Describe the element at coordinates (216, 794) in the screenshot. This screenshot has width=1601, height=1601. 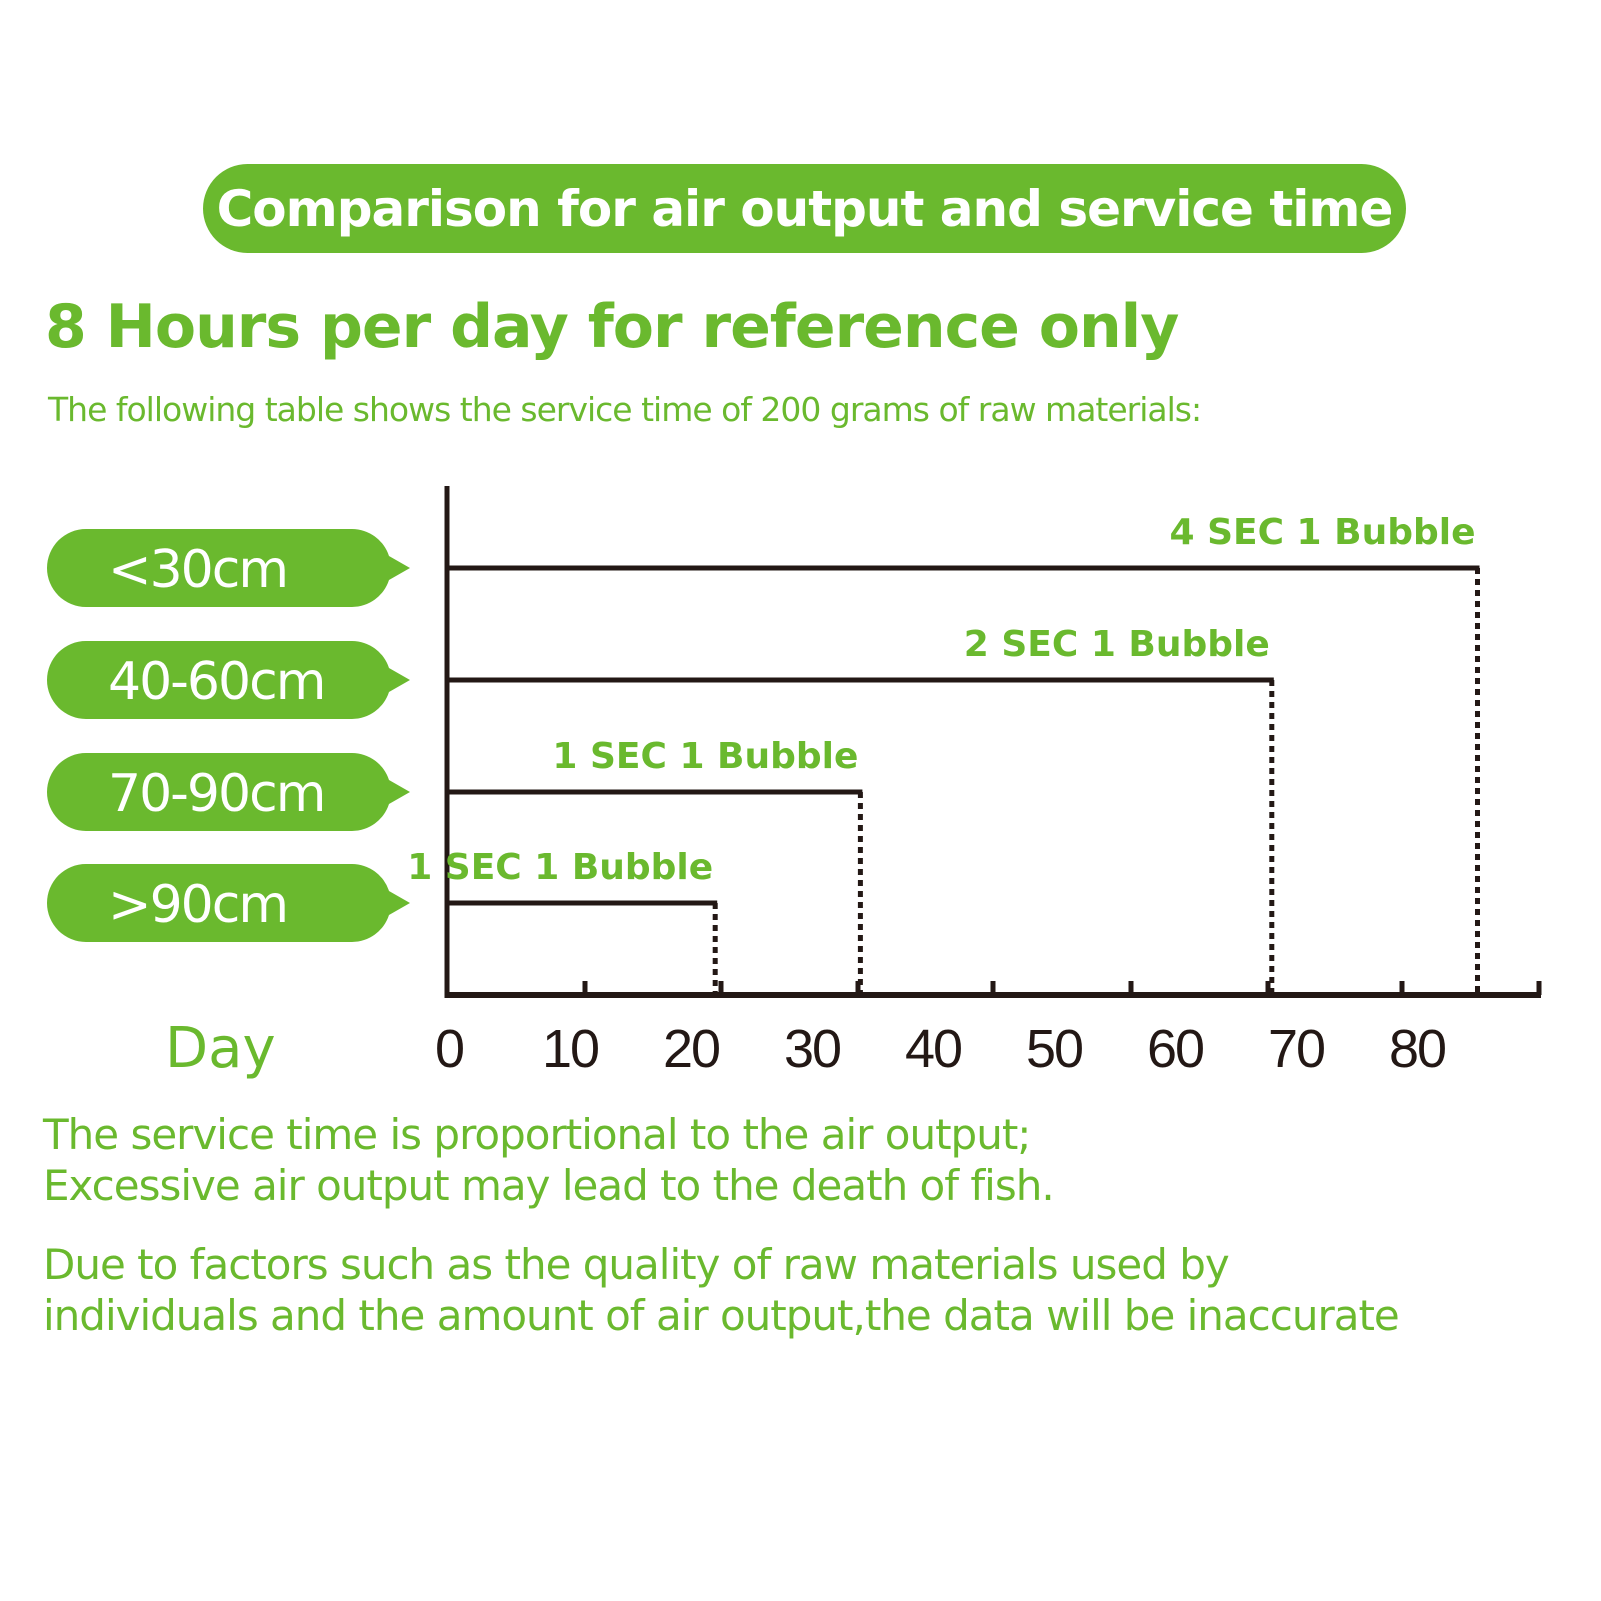
I see `category-label: 70-90cm` at that location.